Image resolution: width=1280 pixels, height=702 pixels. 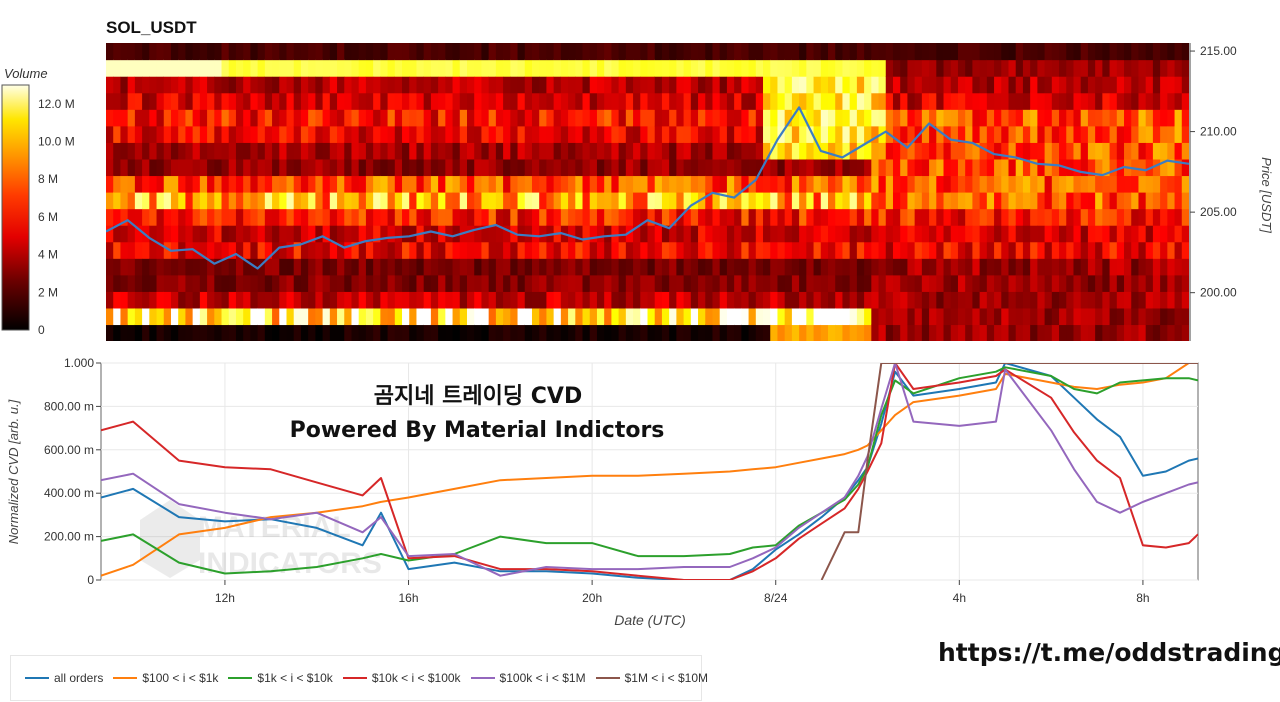 I want to click on legend-item: $10k < i < $100k, so click(x=401, y=678).